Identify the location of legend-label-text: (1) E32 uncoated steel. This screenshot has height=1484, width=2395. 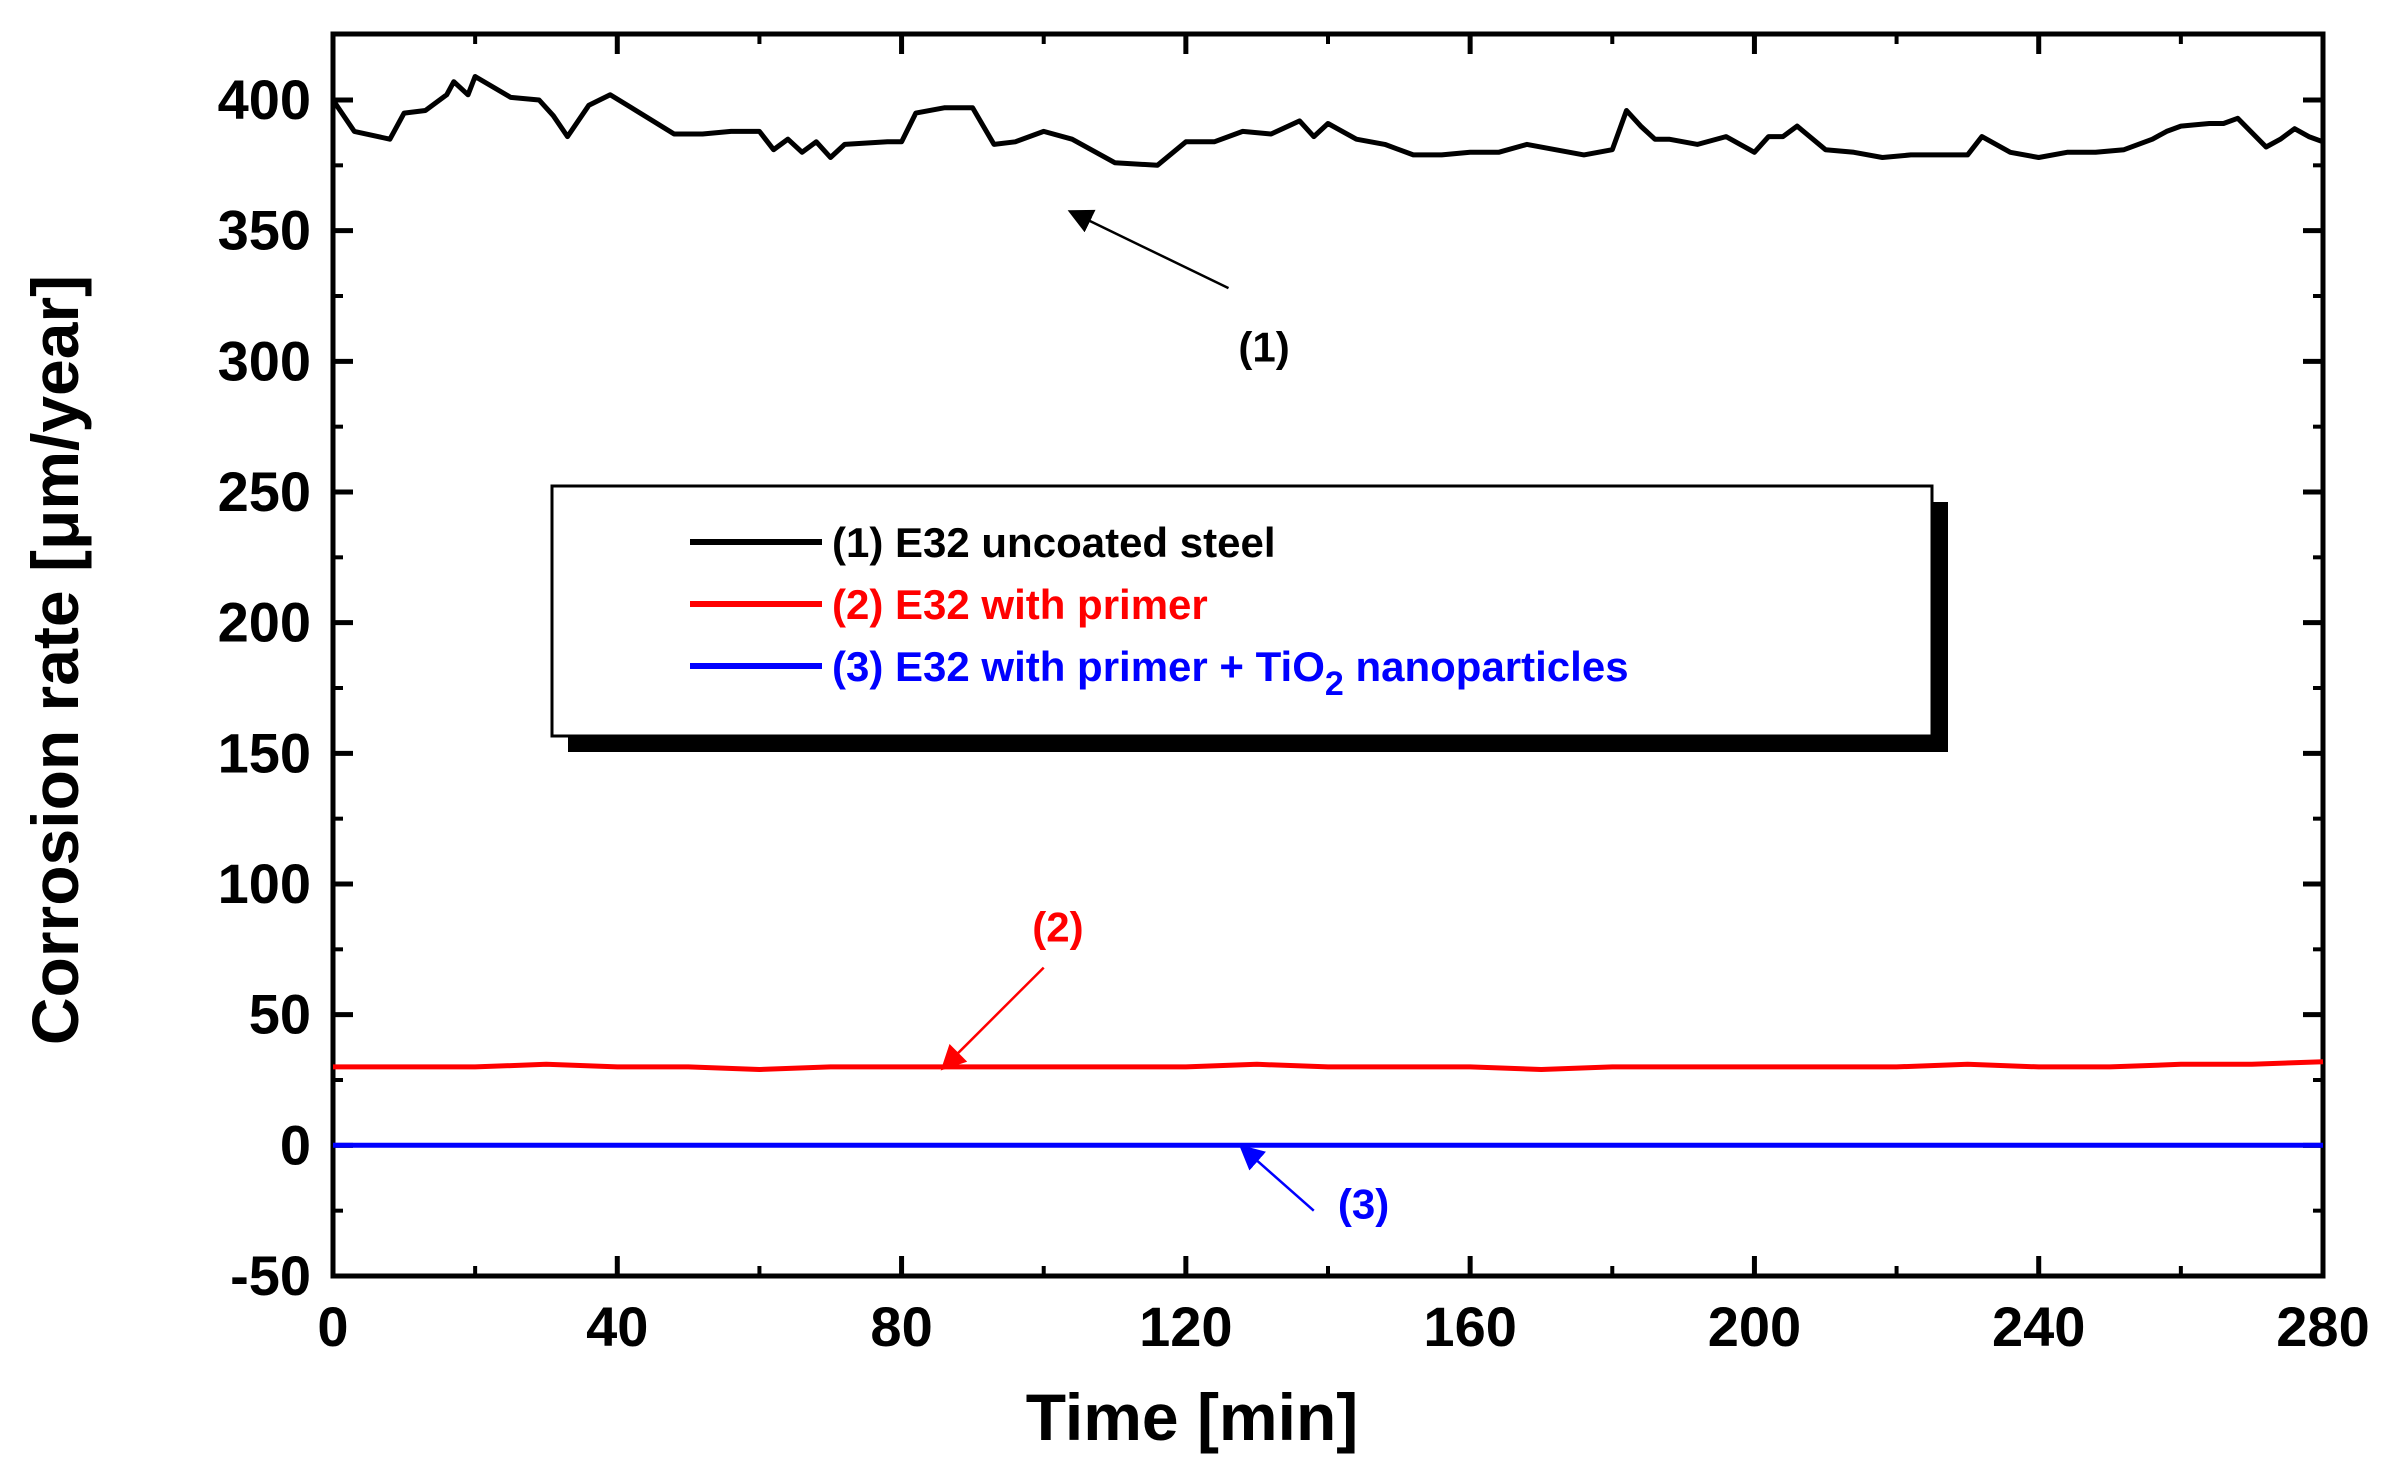
(1053, 542).